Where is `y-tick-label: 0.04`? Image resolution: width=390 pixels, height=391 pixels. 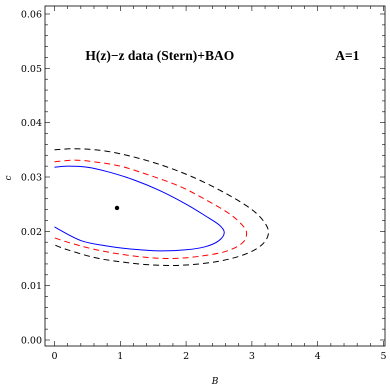 y-tick-label: 0.04 is located at coordinates (31, 123).